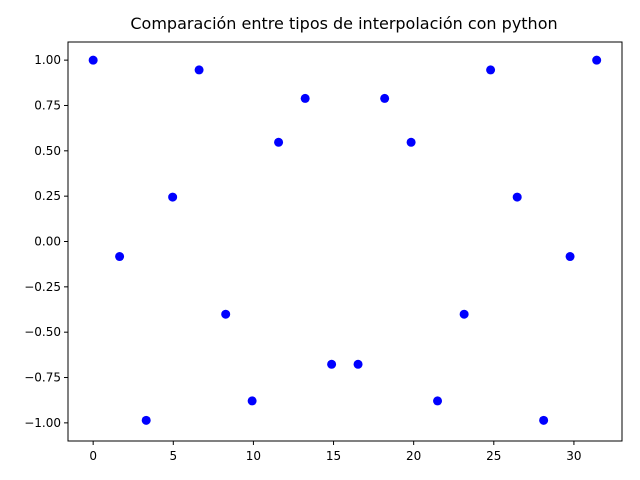  Describe the element at coordinates (333, 456) in the screenshot. I see `x-tick-label: 15` at that location.